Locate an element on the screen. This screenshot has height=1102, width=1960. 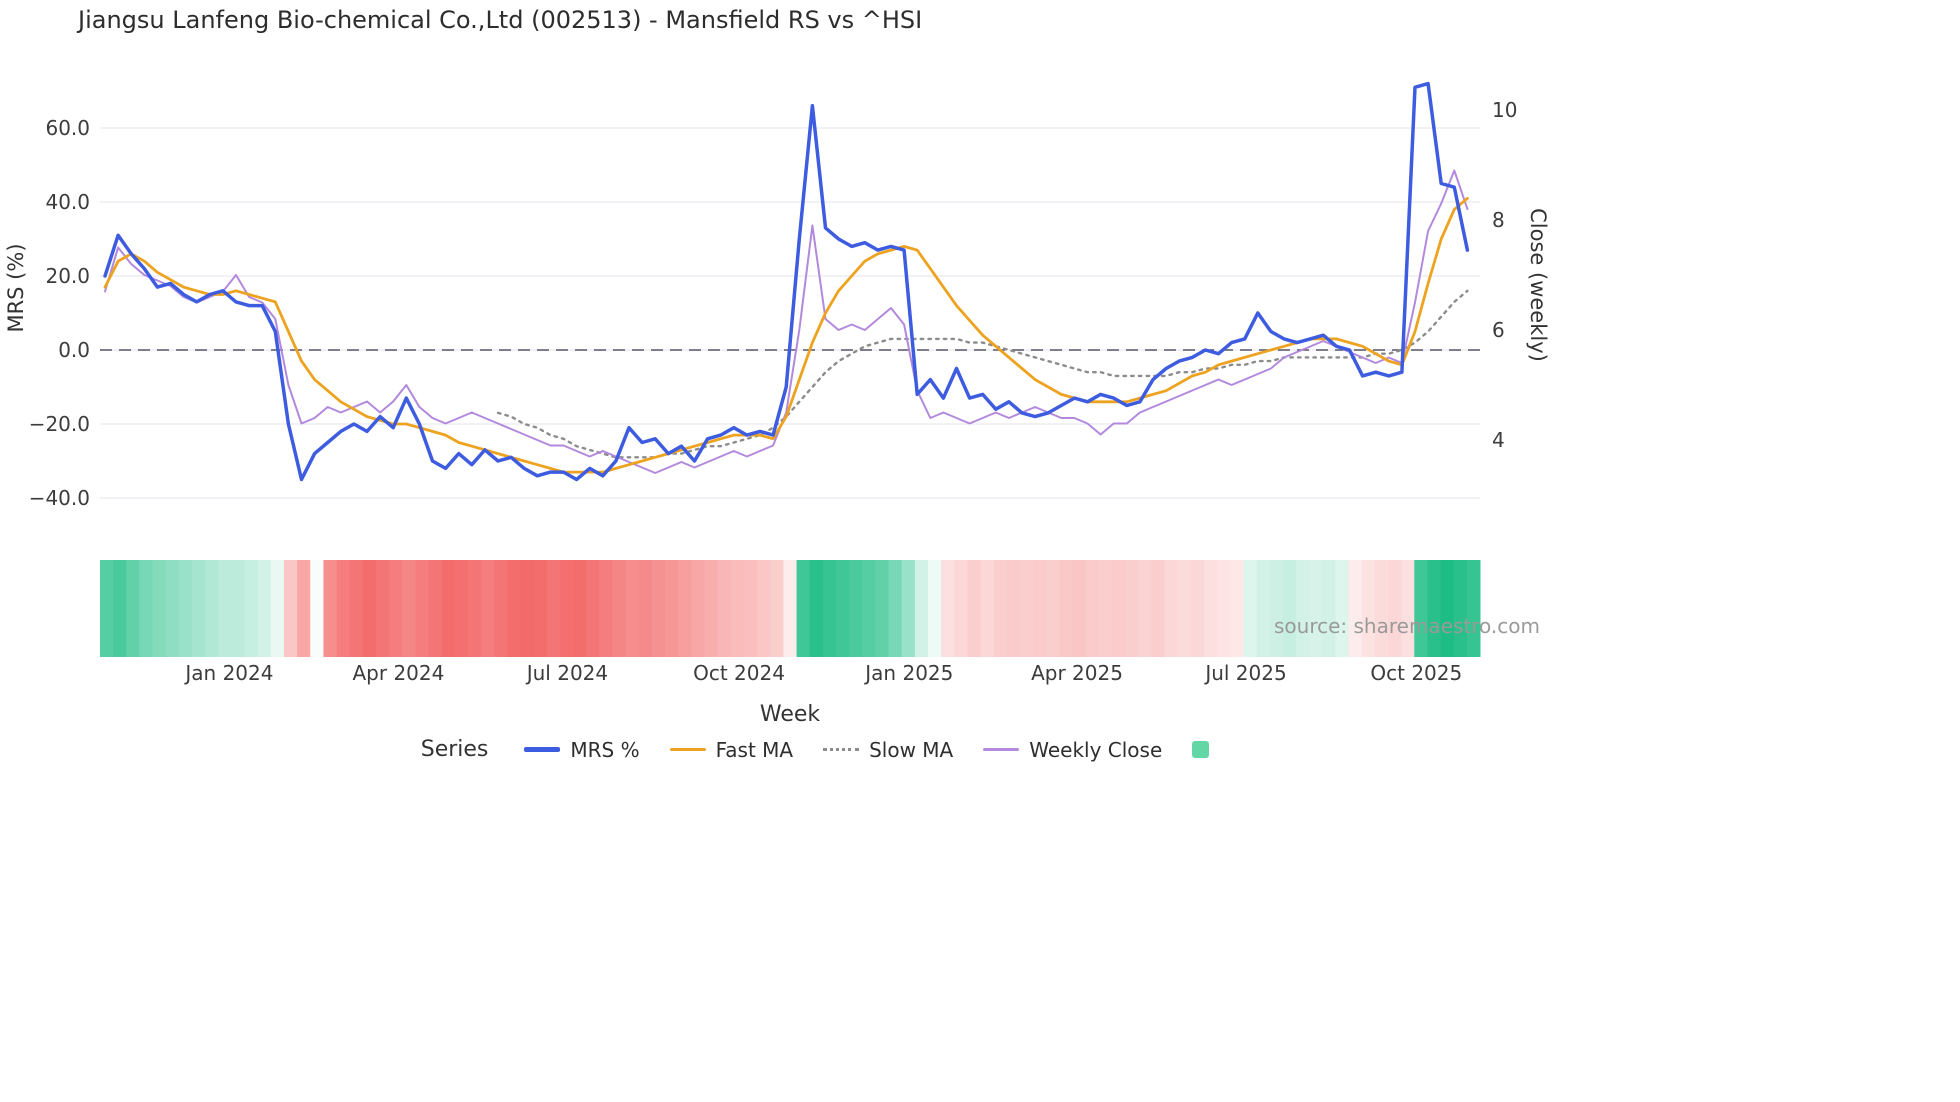
legend-title: Series is located at coordinates (454, 749).